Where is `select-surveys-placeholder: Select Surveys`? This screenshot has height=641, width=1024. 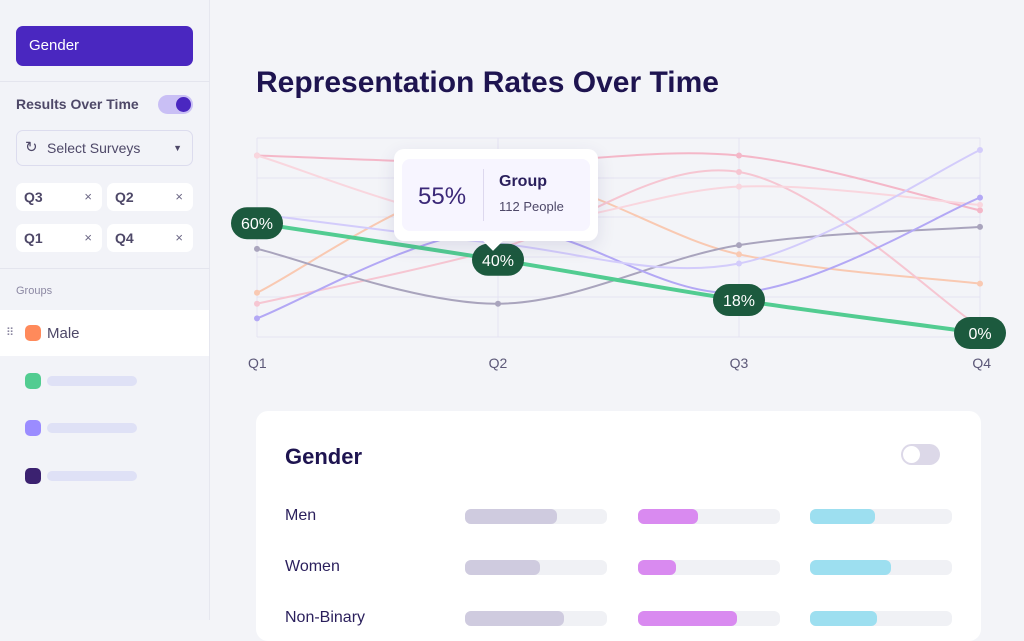
select-surveys-placeholder: Select Surveys is located at coordinates (94, 148).